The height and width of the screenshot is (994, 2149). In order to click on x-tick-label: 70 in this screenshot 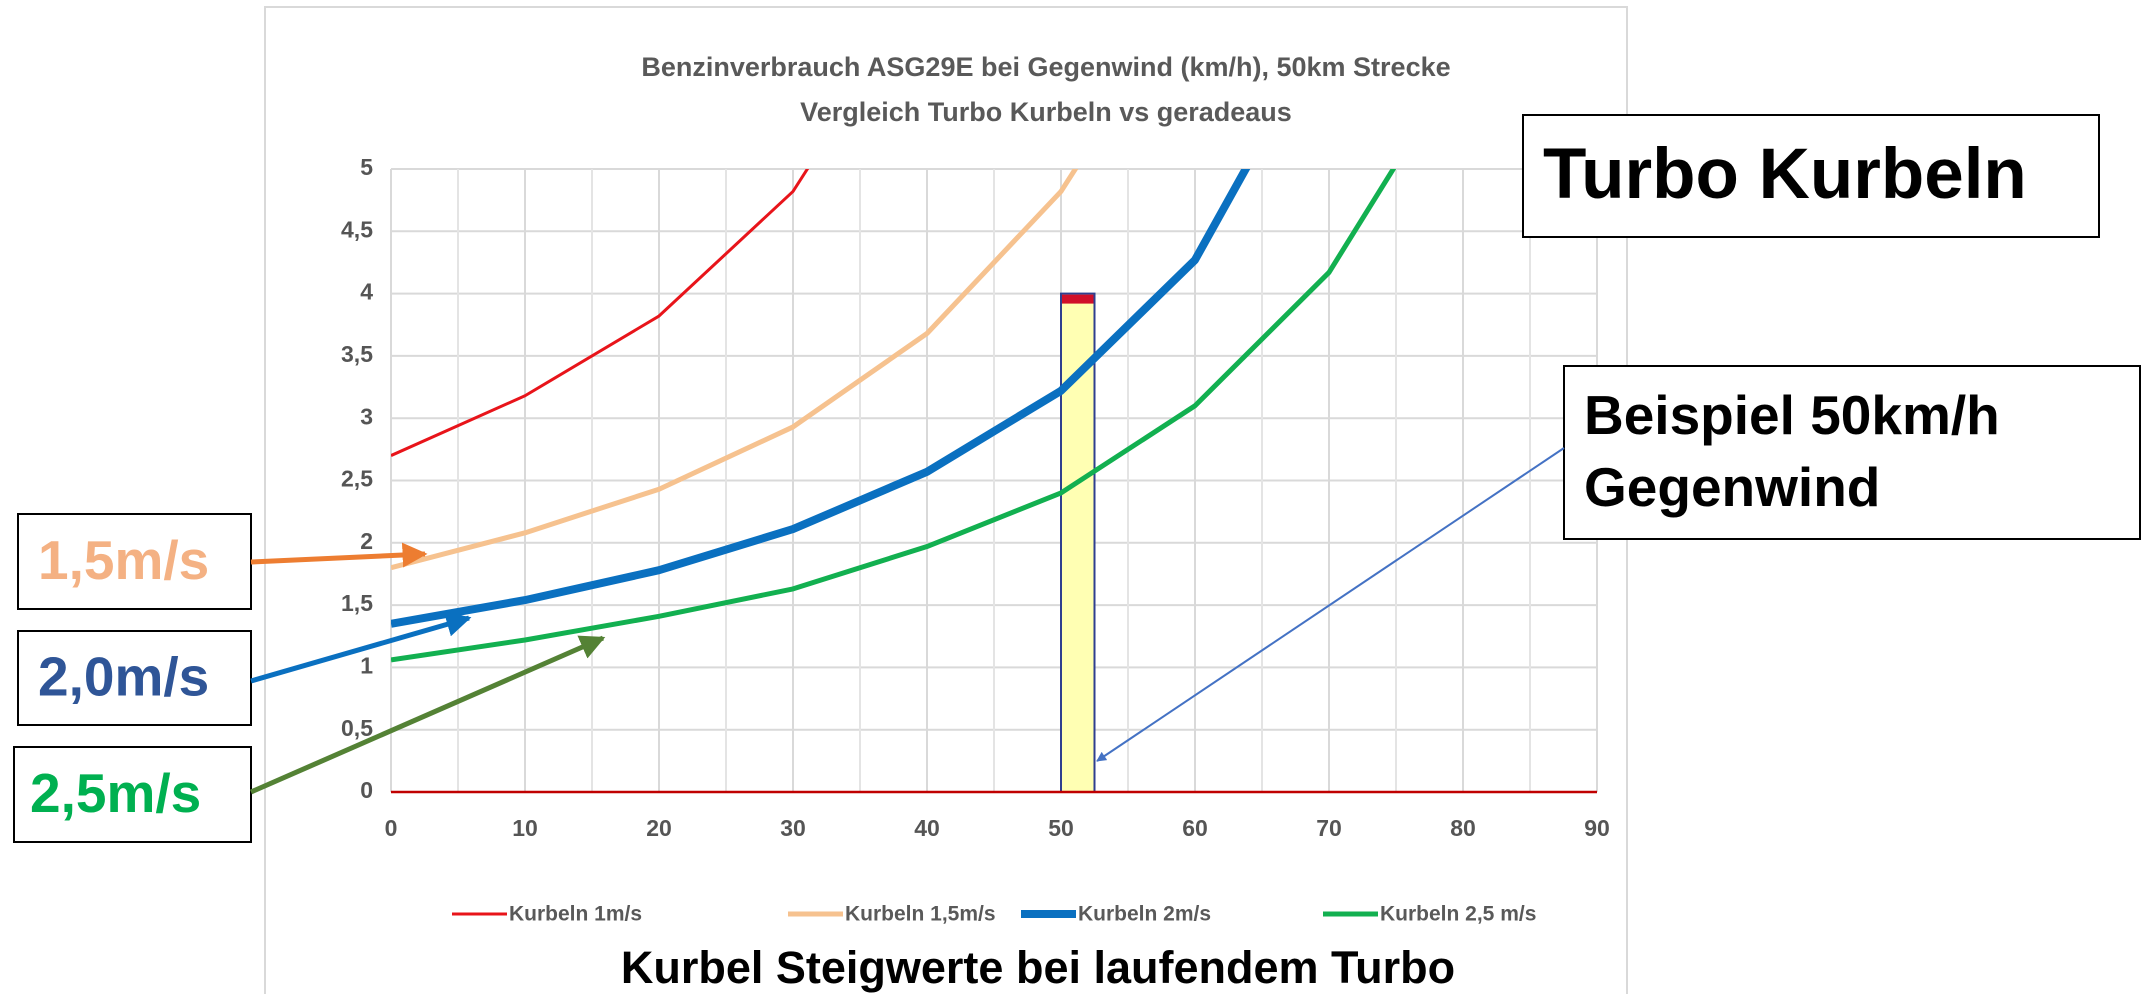, I will do `click(1329, 828)`.